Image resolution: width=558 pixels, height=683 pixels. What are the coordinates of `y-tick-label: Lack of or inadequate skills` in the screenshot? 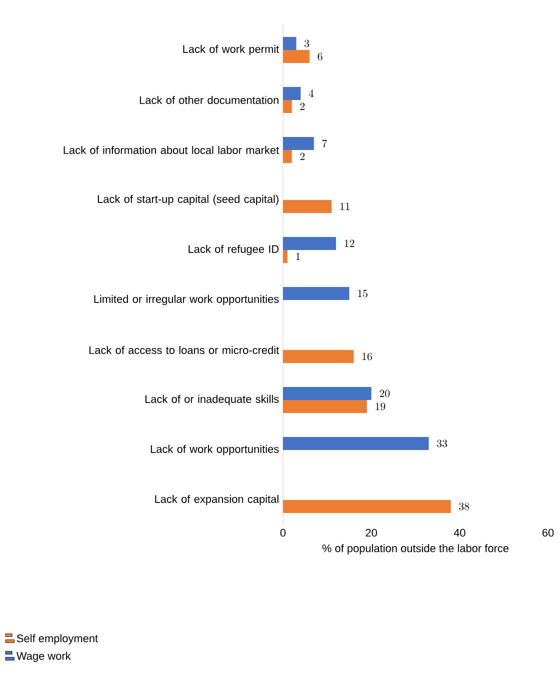 It's located at (212, 400).